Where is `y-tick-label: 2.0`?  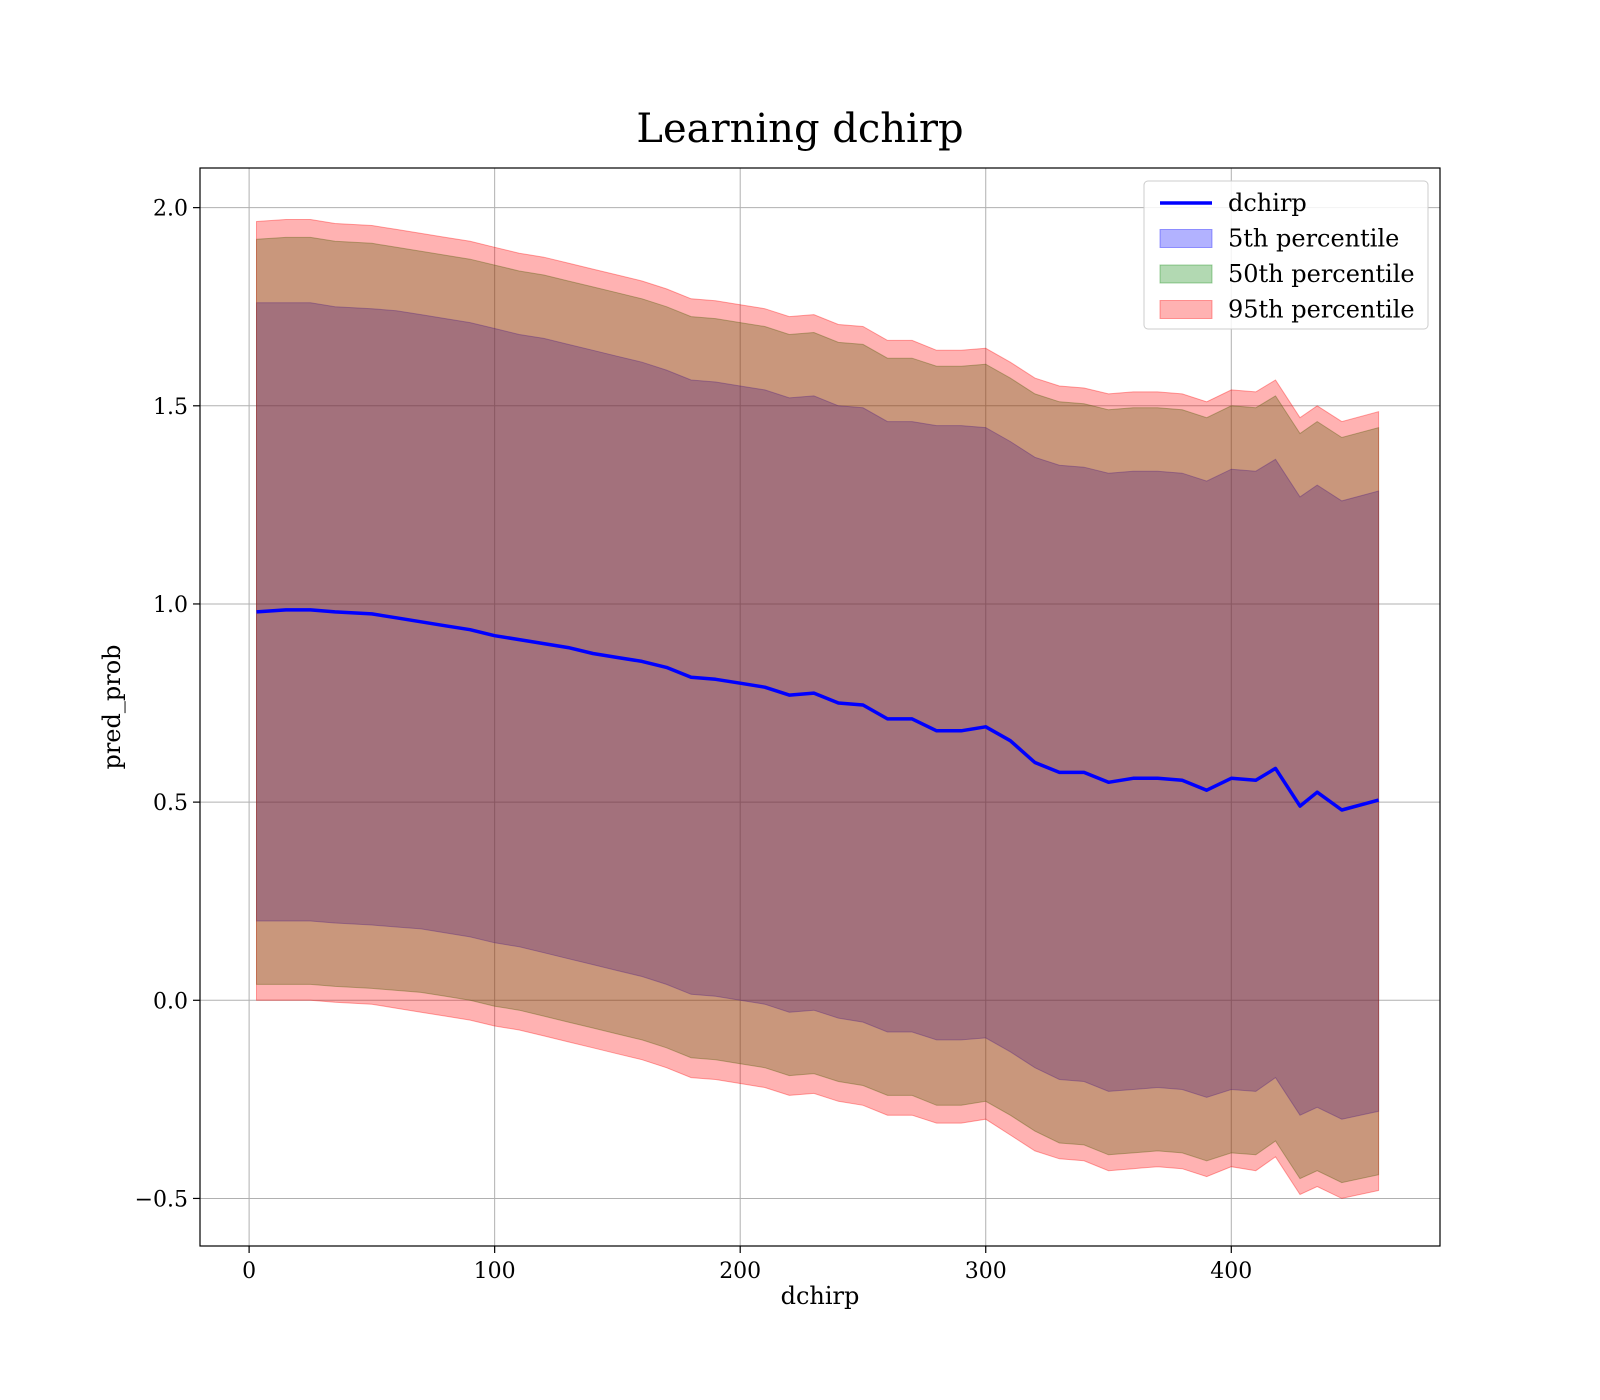 y-tick-label: 2.0 is located at coordinates (170, 209).